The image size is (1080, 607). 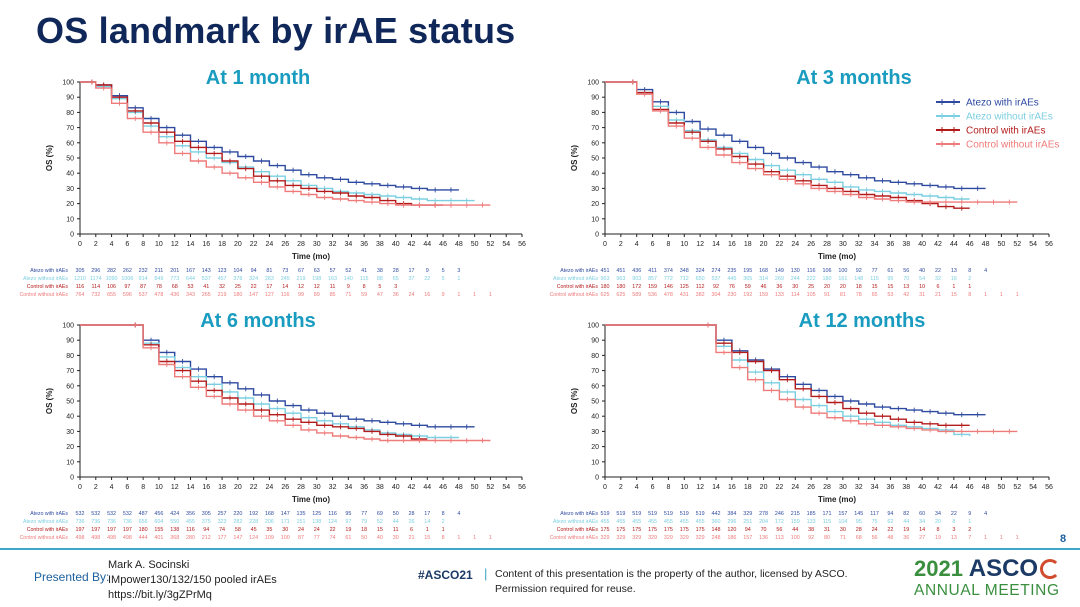 I want to click on at-risk-value: 604, so click(x=158, y=522).